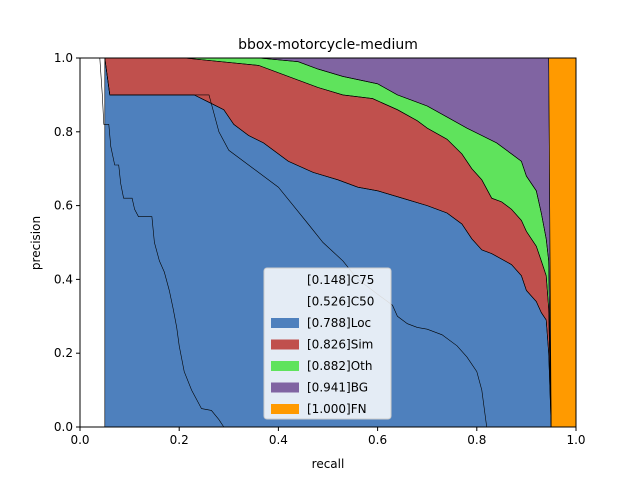 This screenshot has width=640, height=480. I want to click on y-tick-label: 0.0, so click(63, 427).